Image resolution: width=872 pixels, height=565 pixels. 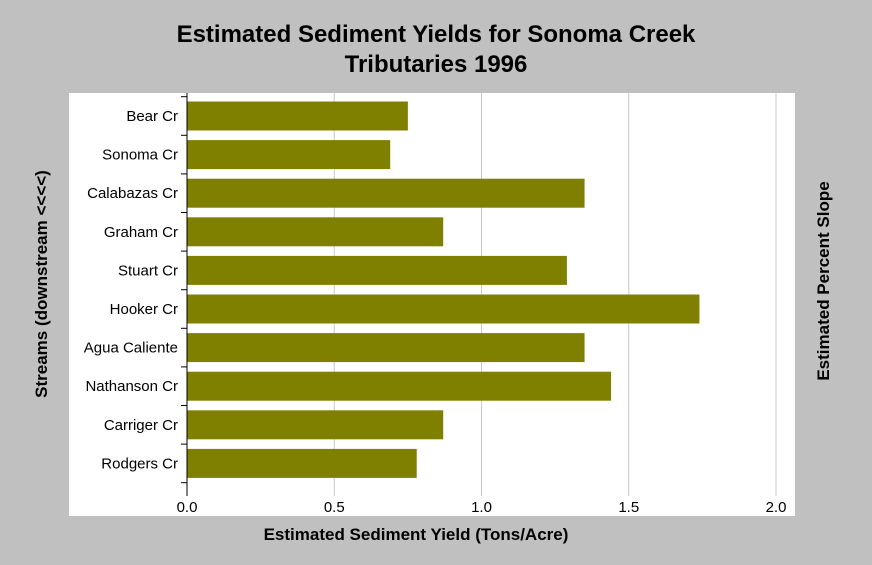 What do you see at coordinates (776, 507) in the screenshot?
I see `x-tick-label: 2.0` at bounding box center [776, 507].